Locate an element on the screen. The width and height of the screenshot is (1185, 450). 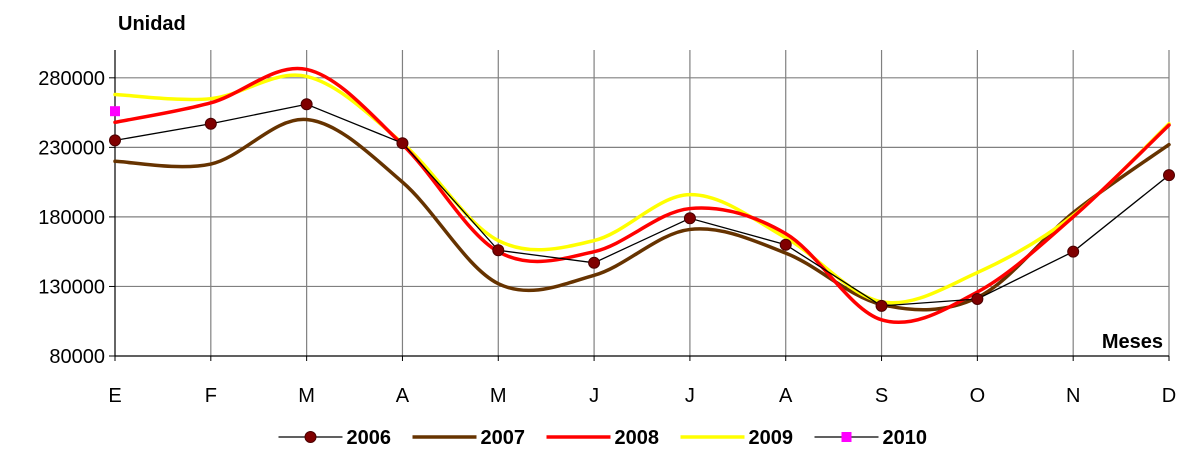
x-axis-title-background is located at coordinates (1125, 340).